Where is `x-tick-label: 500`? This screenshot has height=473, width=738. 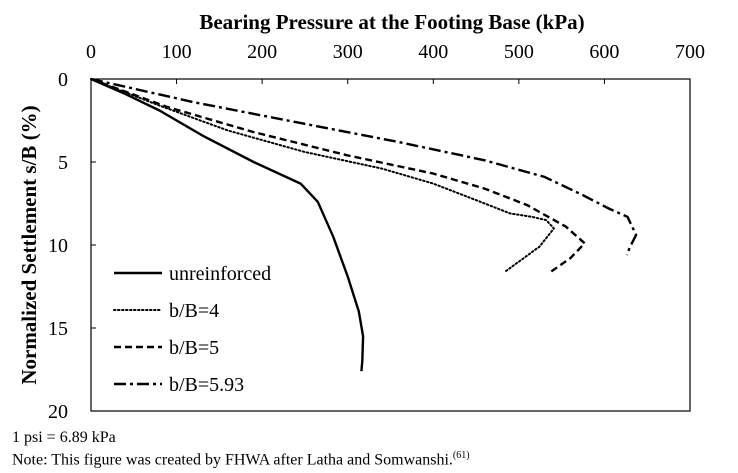 x-tick-label: 500 is located at coordinates (519, 52).